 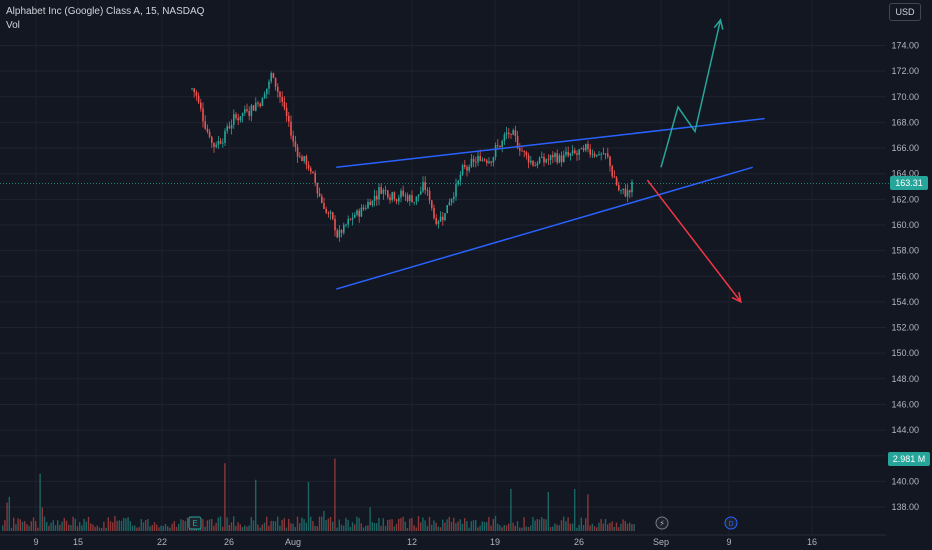 I want to click on volume-indicator-label: Vol, so click(x=13, y=25).